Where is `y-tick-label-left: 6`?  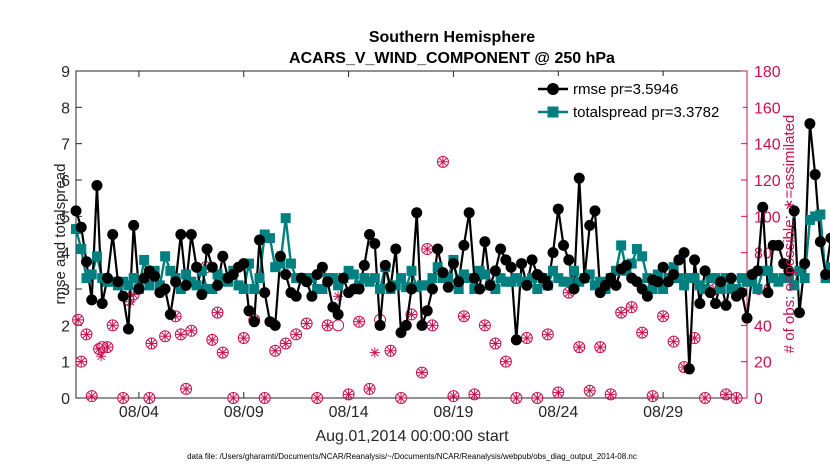
y-tick-label-left: 6 is located at coordinates (65, 181).